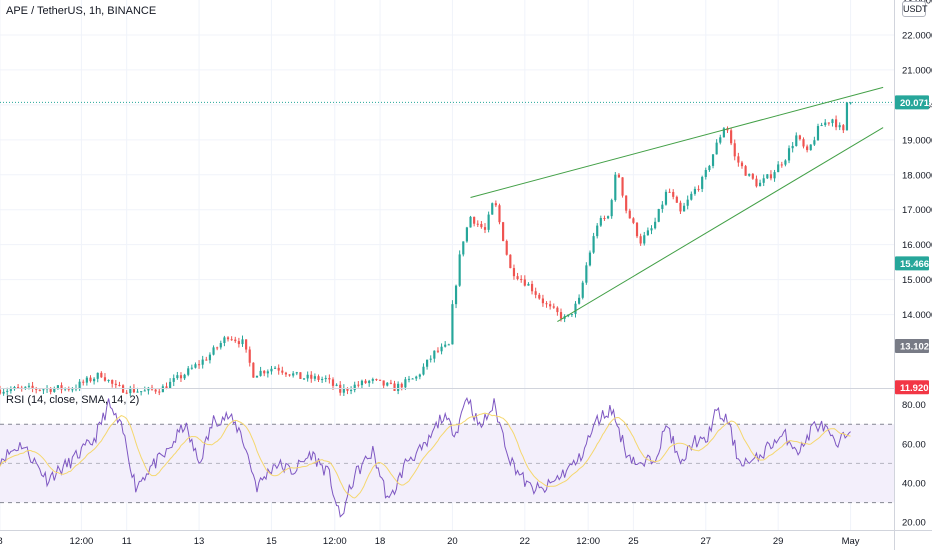 The height and width of the screenshot is (555, 932). Describe the element at coordinates (917, 245) in the screenshot. I see `y-tick-label: 16.0000` at that location.